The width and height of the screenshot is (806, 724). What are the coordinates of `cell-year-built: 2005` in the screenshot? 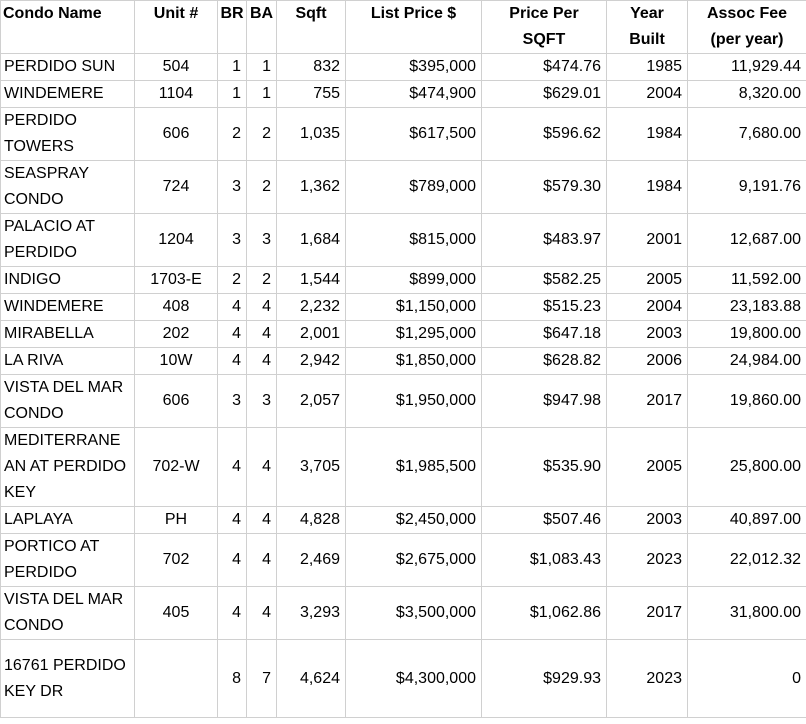 It's located at (647, 467).